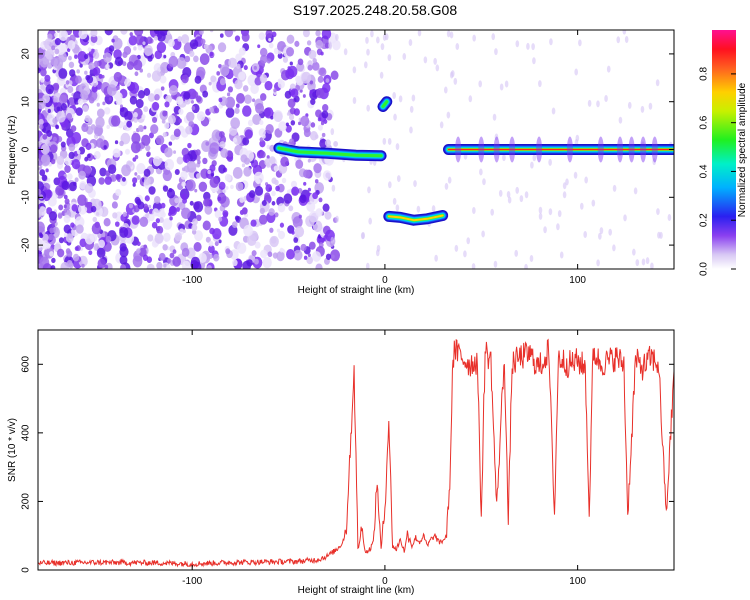 Image resolution: width=750 pixels, height=600 pixels. What do you see at coordinates (26, 432) in the screenshot?
I see `snr-y-tick-label: 400` at bounding box center [26, 432].